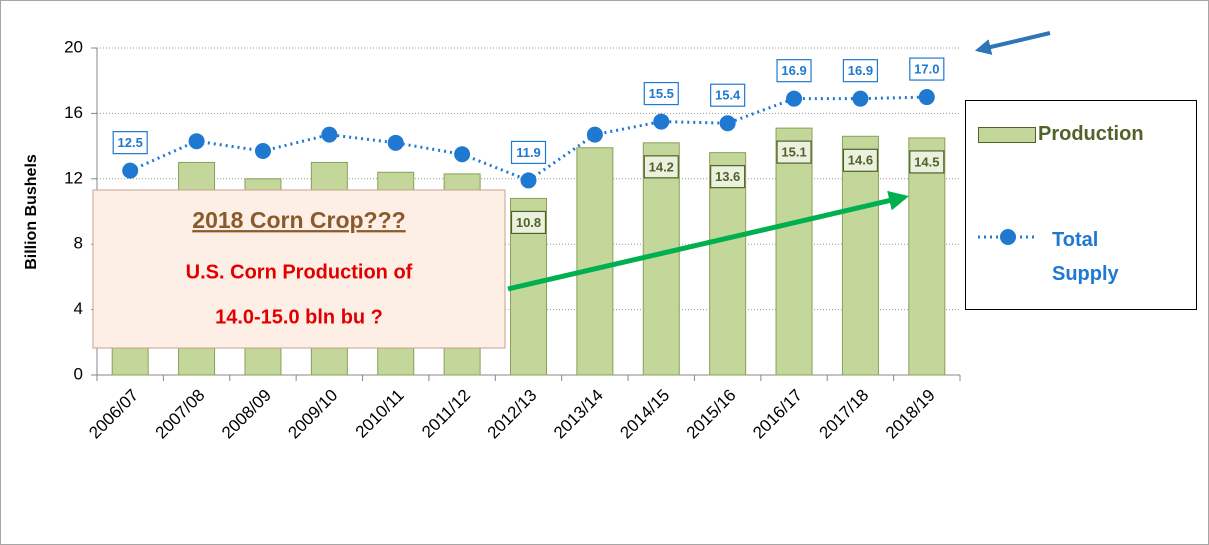  I want to click on data-label: 14.6, so click(860, 160).